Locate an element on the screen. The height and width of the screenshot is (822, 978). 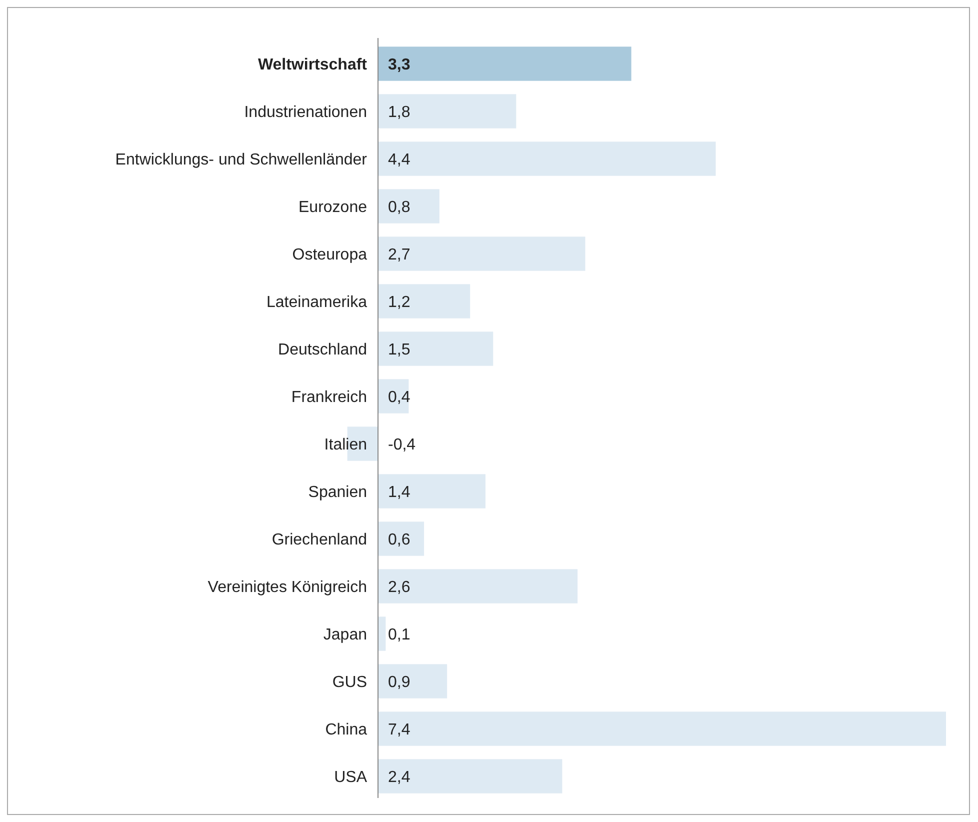
y-tick-label: Weltwirtschaft is located at coordinates (313, 65).